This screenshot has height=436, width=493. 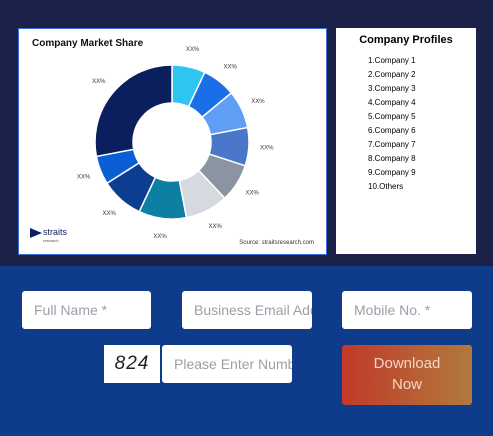 I want to click on email-input: Business Email Address *, so click(x=247, y=310).